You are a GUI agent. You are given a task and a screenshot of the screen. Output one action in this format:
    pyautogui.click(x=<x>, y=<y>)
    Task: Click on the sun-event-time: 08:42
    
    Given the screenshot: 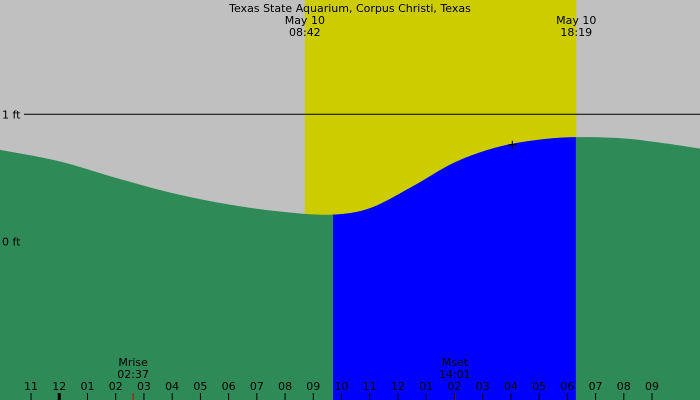 What is the action you would take?
    pyautogui.click(x=305, y=32)
    